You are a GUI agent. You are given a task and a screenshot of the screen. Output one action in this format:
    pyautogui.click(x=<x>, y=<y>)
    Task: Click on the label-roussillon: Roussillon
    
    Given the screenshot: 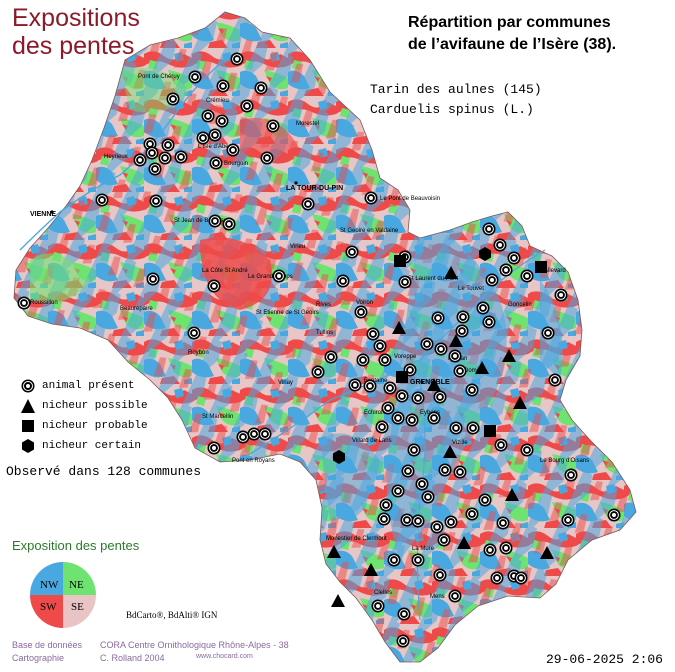 What is the action you would take?
    pyautogui.click(x=44, y=303)
    